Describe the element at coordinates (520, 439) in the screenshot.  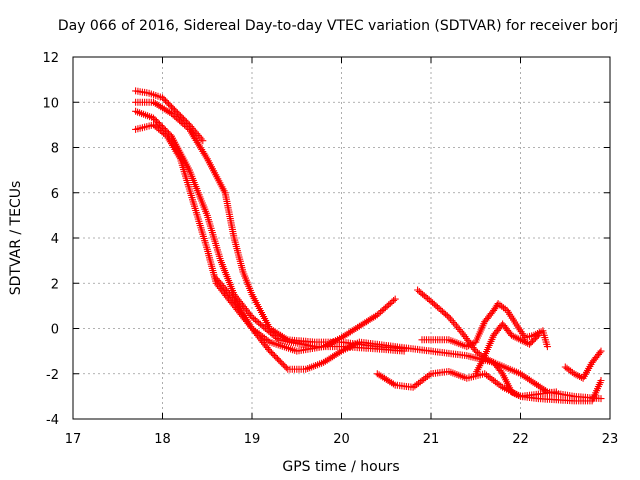
I see `x-tick-label: 22` at that location.